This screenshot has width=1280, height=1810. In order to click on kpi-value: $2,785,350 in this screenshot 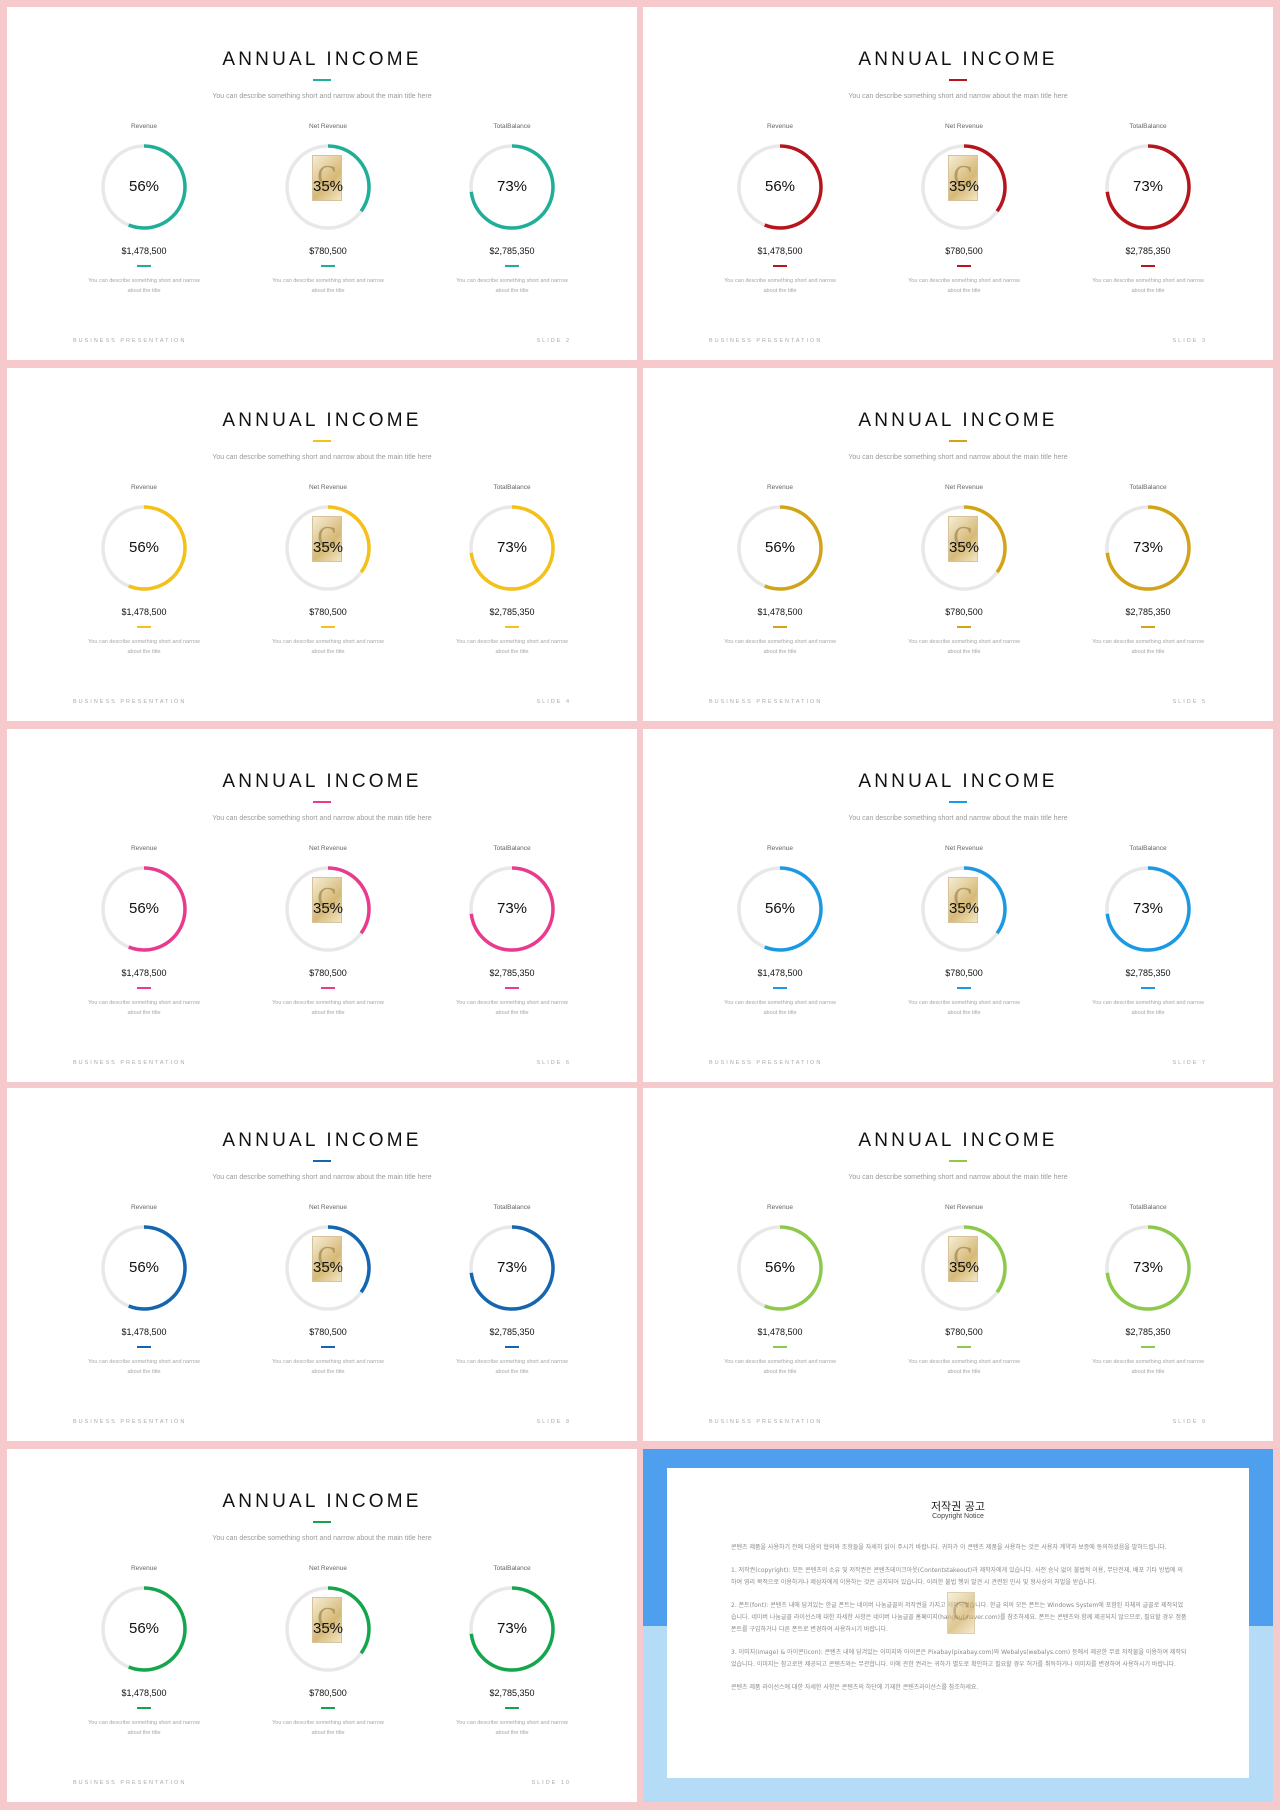, I will do `click(512, 251)`.